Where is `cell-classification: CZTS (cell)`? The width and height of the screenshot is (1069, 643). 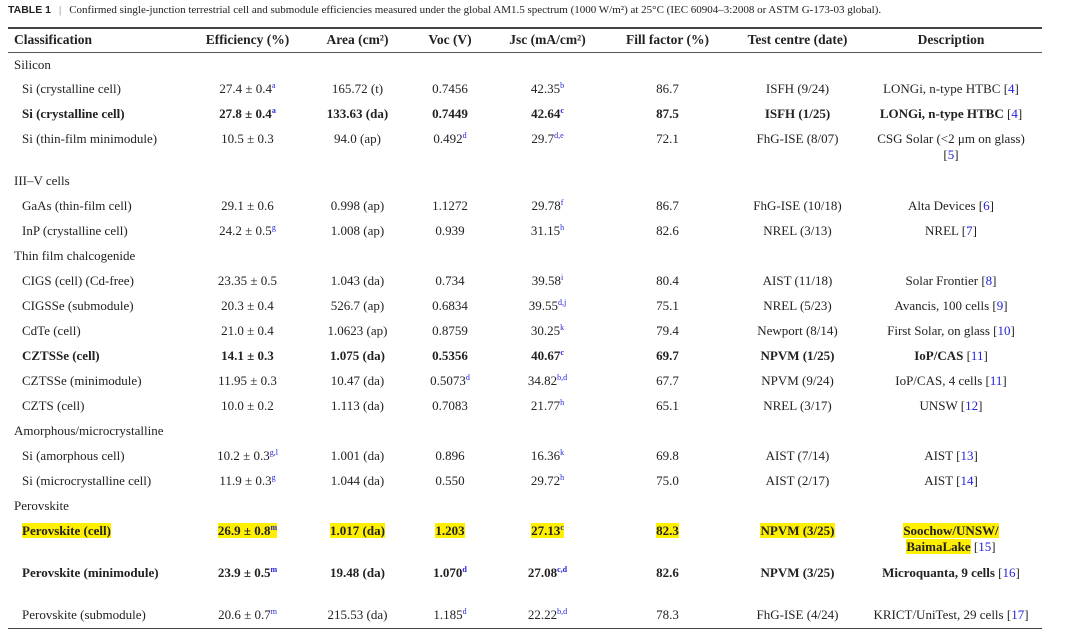
cell-classification: CZTS (cell) is located at coordinates (96, 406).